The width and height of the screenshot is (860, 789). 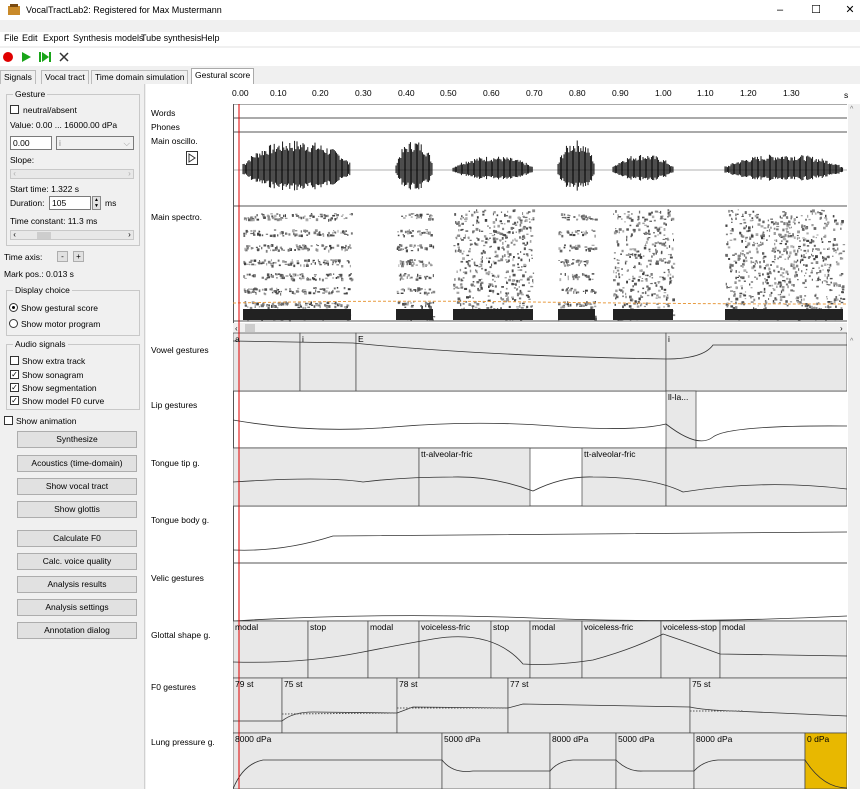 I want to click on show-motor-program-radio, so click(x=13, y=323).